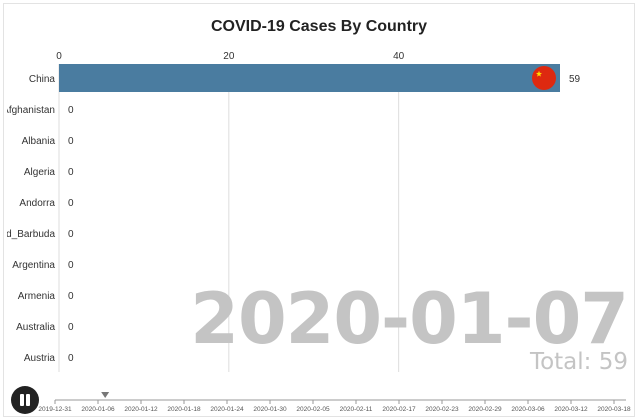  What do you see at coordinates (59, 56) in the screenshot?
I see `x-tick-label: 0` at bounding box center [59, 56].